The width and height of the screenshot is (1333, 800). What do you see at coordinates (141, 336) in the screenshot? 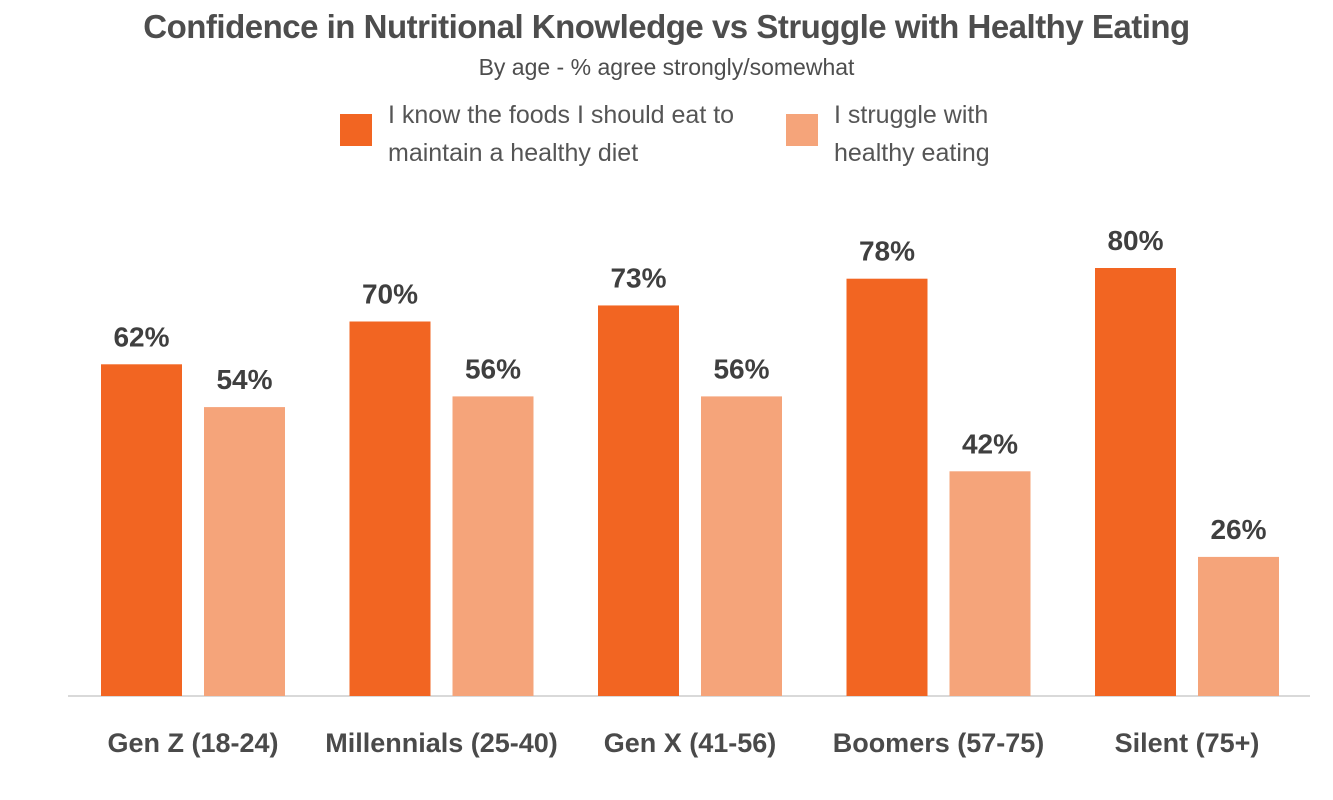
I see `data-label-series-1-1: 62%` at bounding box center [141, 336].